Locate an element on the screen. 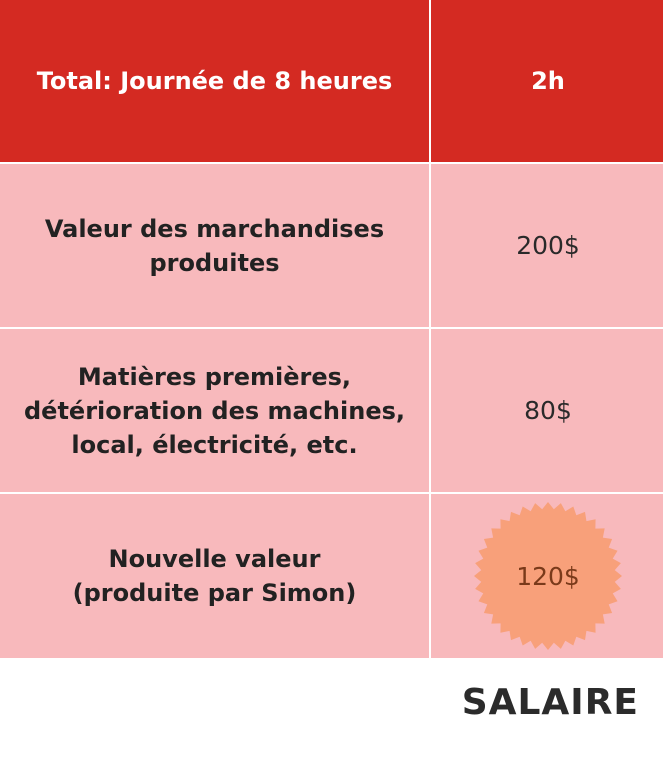 The width and height of the screenshot is (663, 768). header-value-cell: 2h is located at coordinates (547, 81).